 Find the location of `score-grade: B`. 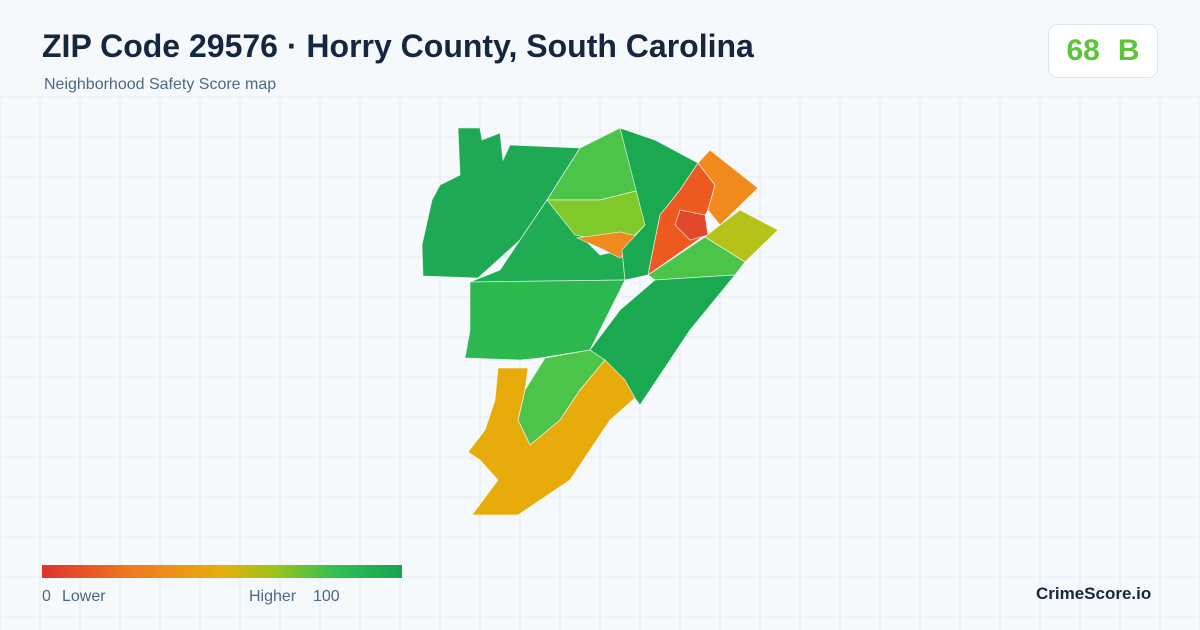

score-grade: B is located at coordinates (1128, 50).